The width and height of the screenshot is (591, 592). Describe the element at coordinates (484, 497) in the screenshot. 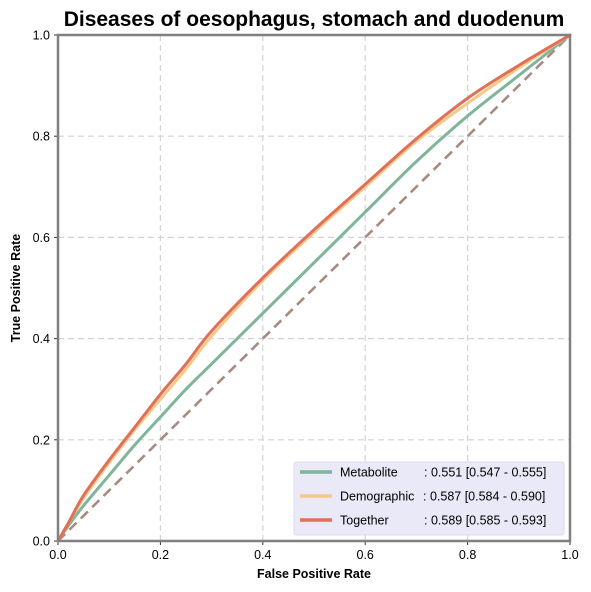

I see `legend-value-demographic: : 0.587 [0.584 - 0.590]` at that location.